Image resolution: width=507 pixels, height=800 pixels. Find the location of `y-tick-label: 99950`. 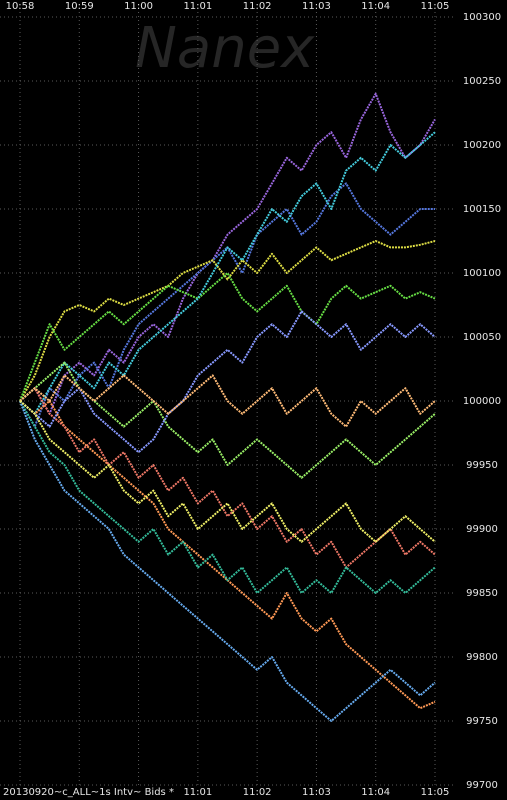

y-tick-label: 99950 is located at coordinates (482, 465).